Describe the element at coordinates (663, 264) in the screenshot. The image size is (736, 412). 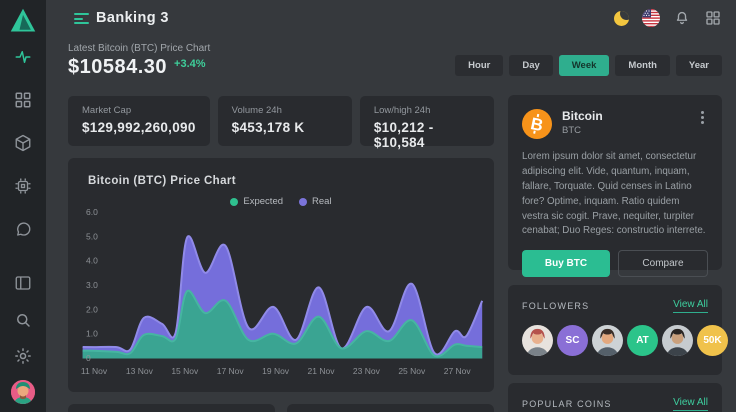
I see `compare-button: Compare` at that location.